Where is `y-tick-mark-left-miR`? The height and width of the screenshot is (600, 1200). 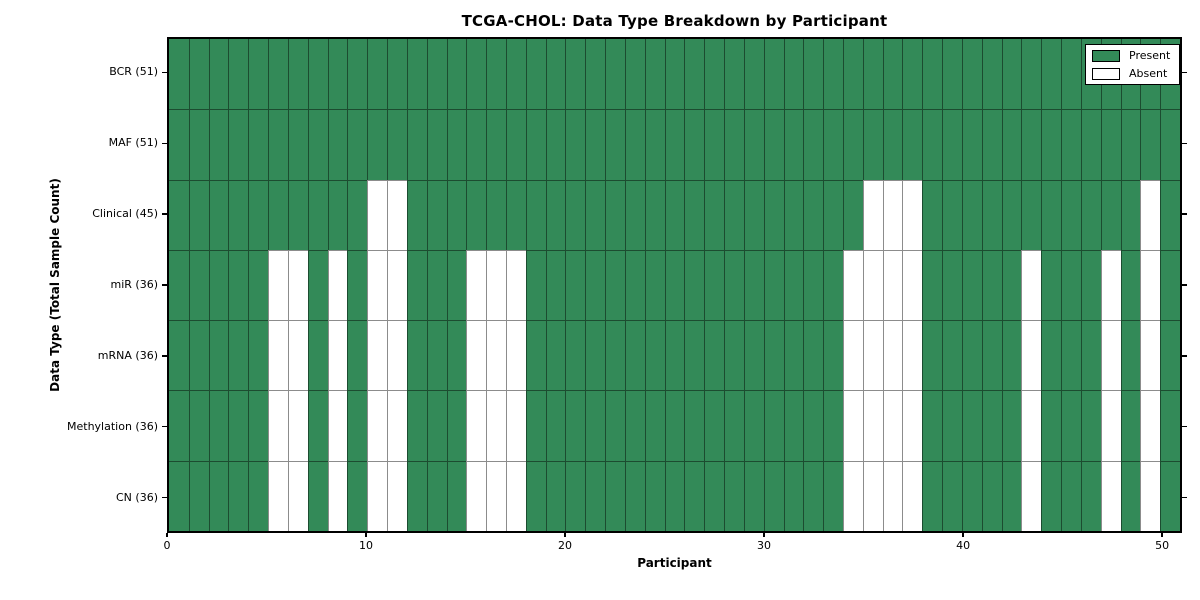
y-tick-mark-left-miR is located at coordinates (164, 285).